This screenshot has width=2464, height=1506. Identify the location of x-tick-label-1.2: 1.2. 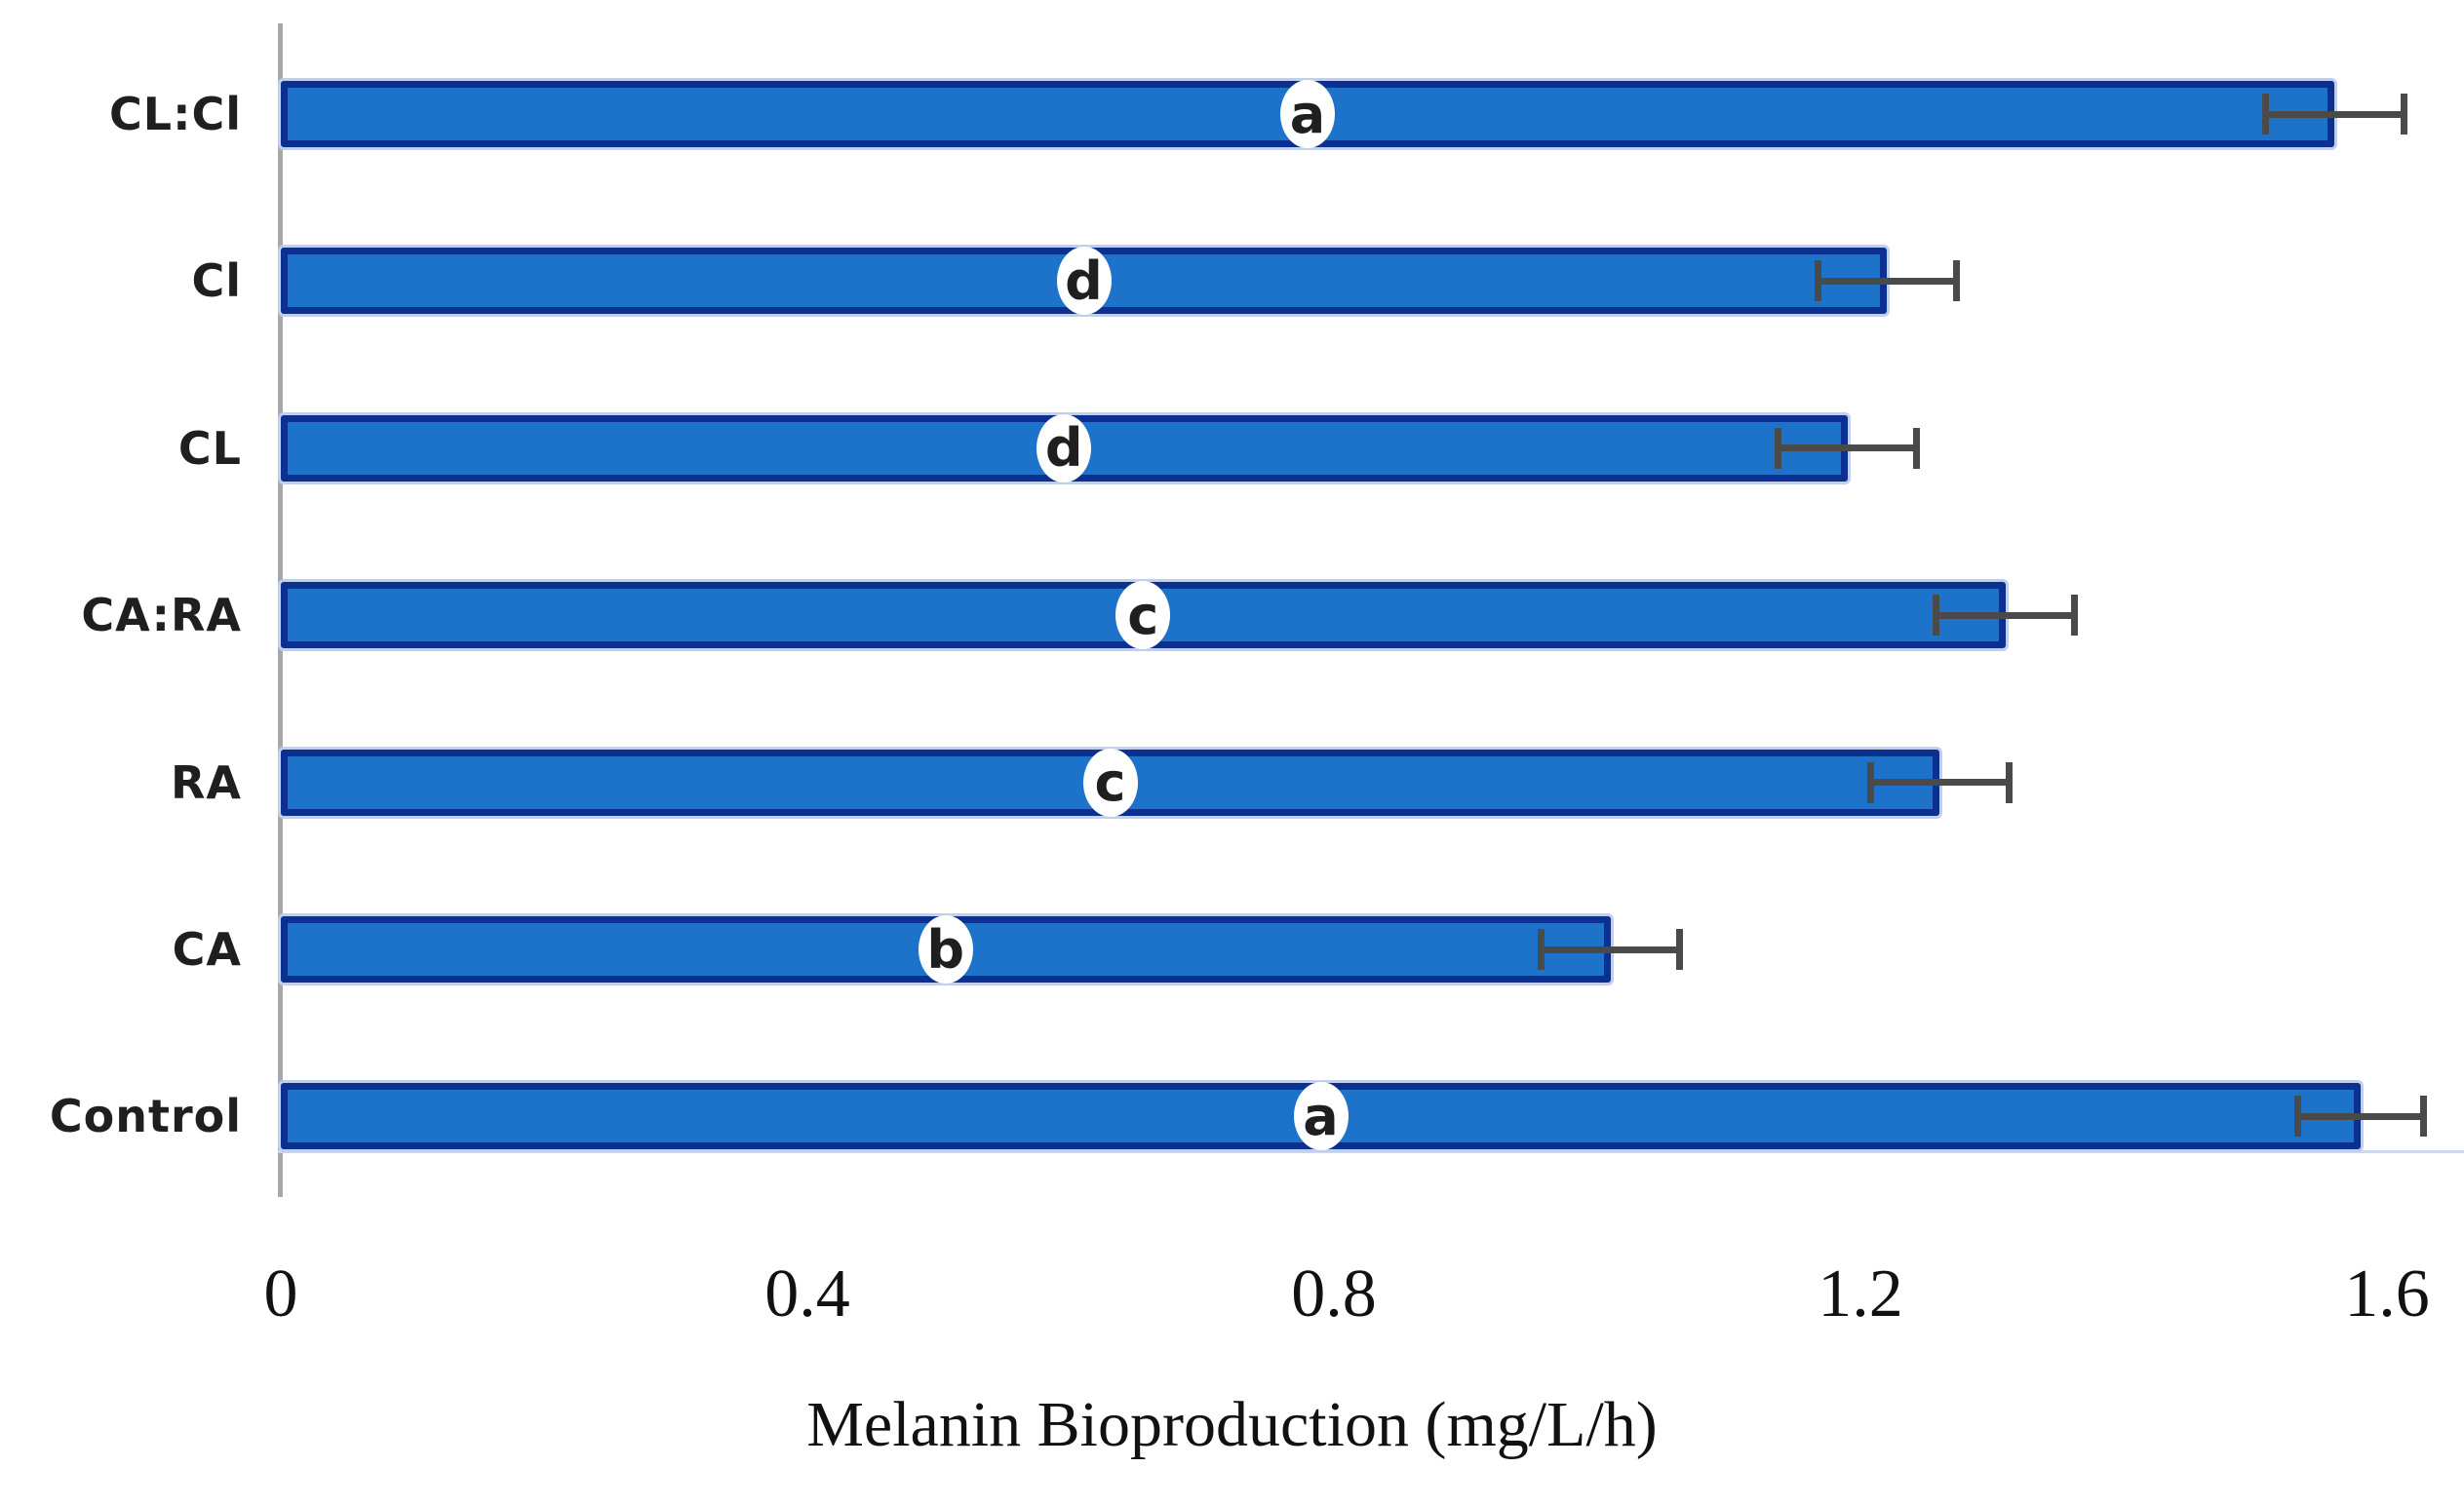
(1861, 1294).